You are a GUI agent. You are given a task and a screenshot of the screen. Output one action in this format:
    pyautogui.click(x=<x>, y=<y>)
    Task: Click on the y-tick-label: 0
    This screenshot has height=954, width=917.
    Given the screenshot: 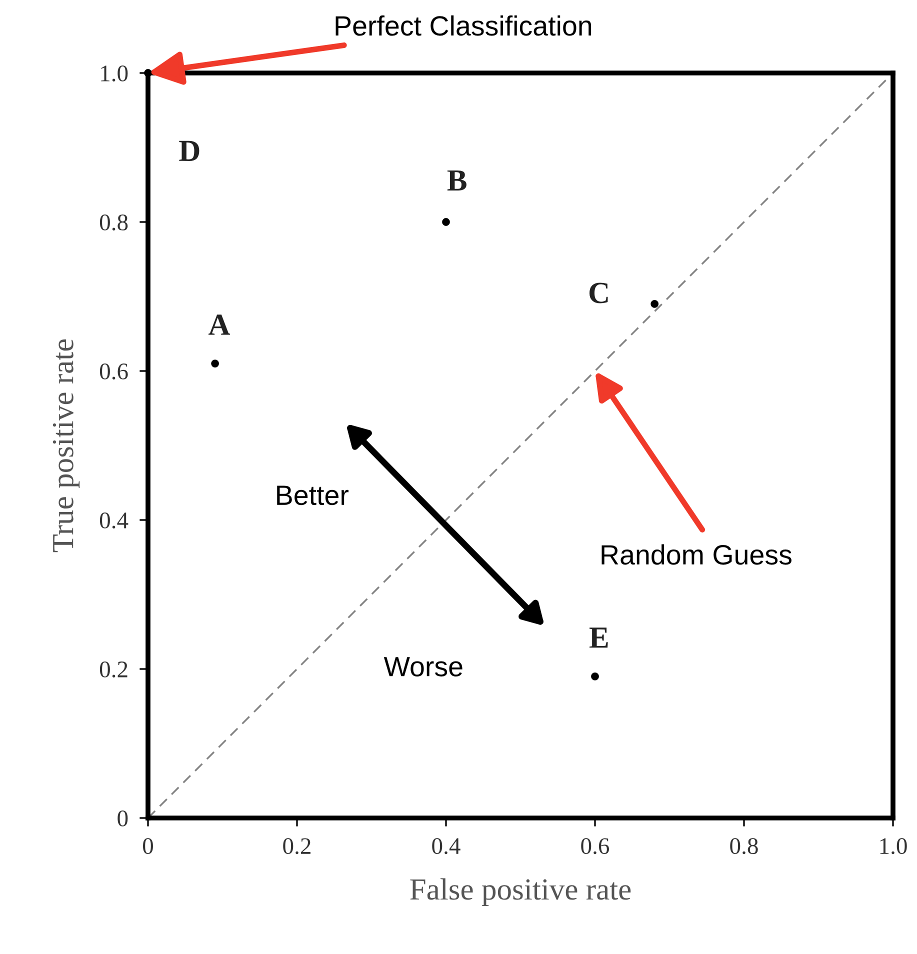 What is the action you would take?
    pyautogui.click(x=123, y=818)
    